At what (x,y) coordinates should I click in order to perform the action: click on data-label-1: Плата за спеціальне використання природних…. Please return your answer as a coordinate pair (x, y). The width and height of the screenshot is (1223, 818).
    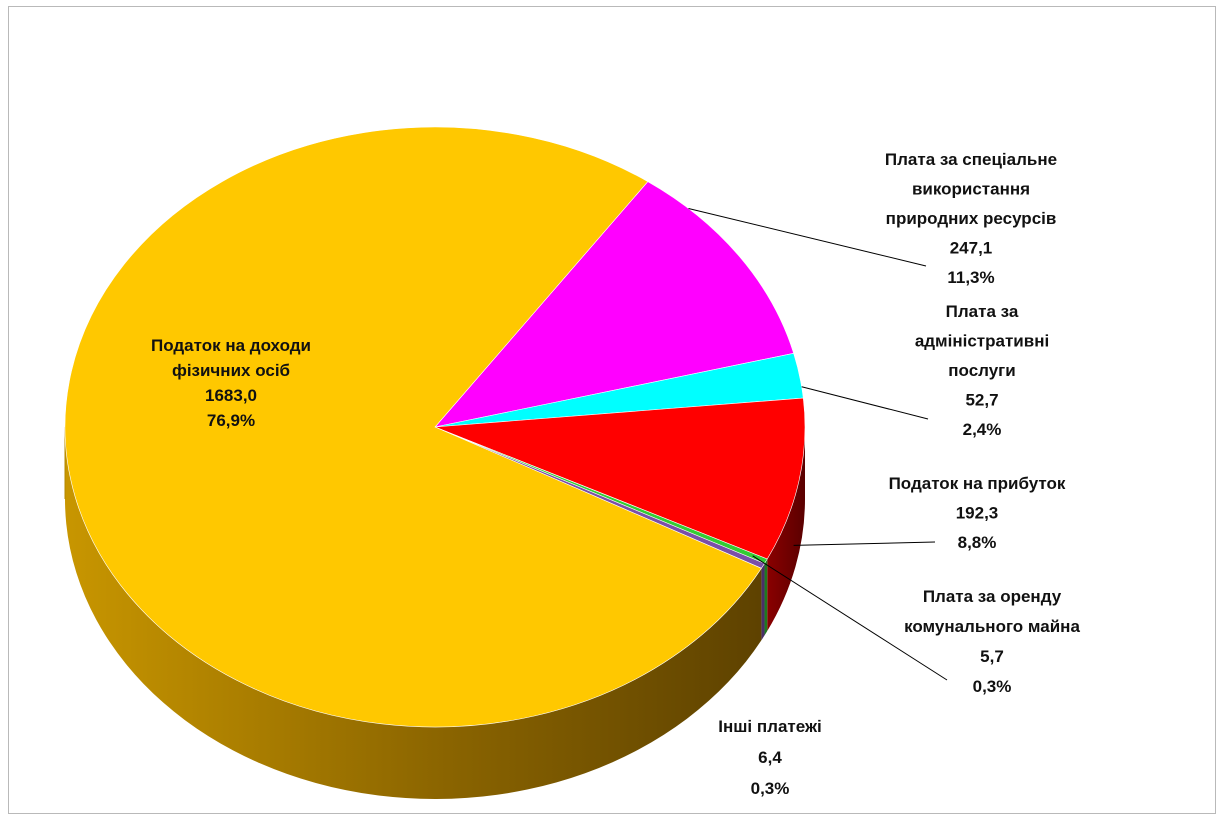
    Looking at the image, I should click on (971, 218).